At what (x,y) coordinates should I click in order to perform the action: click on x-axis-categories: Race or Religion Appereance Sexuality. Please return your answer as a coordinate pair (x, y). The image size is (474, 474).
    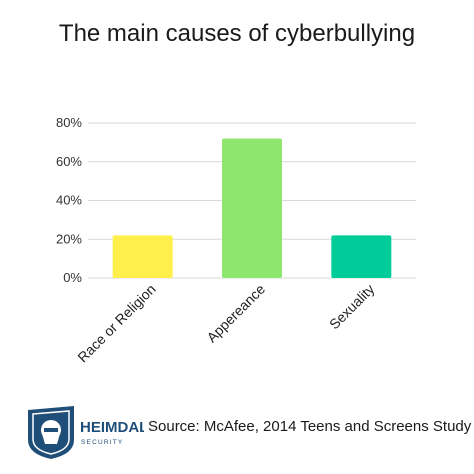
    Looking at the image, I should click on (225, 323).